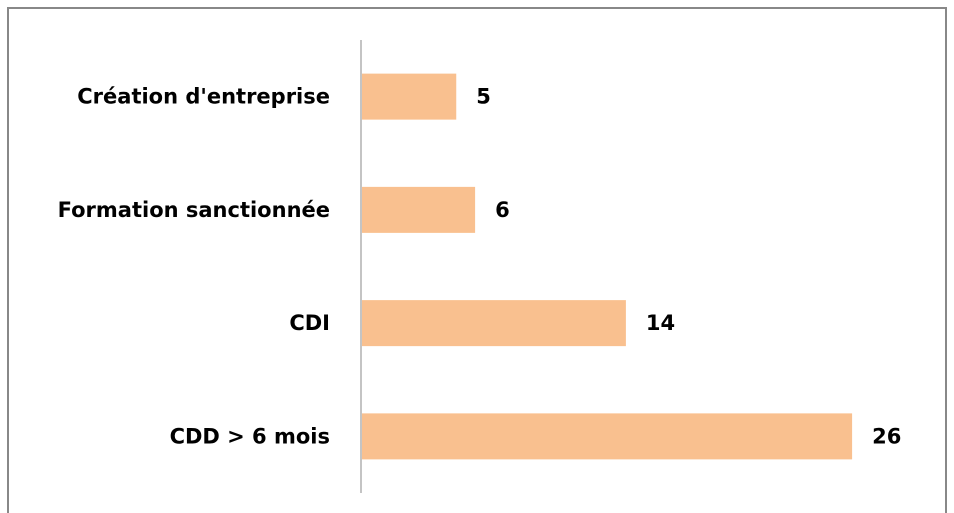 This screenshot has height=513, width=954. I want to click on category-label: CDI, so click(309, 323).